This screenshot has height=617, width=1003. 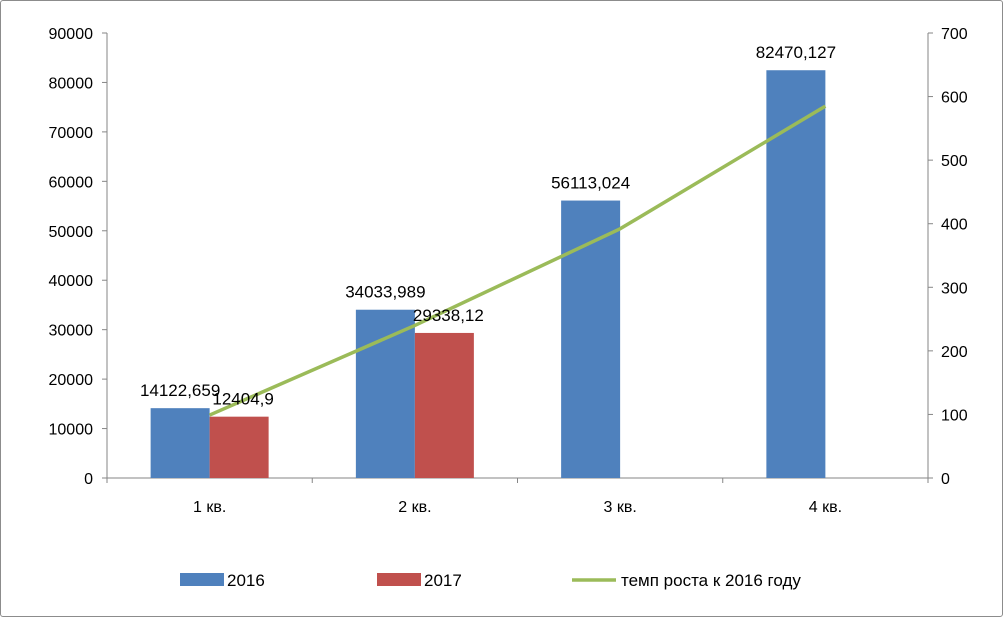 What do you see at coordinates (209, 507) in the screenshot?
I see `x-category-label: 1 кв.` at bounding box center [209, 507].